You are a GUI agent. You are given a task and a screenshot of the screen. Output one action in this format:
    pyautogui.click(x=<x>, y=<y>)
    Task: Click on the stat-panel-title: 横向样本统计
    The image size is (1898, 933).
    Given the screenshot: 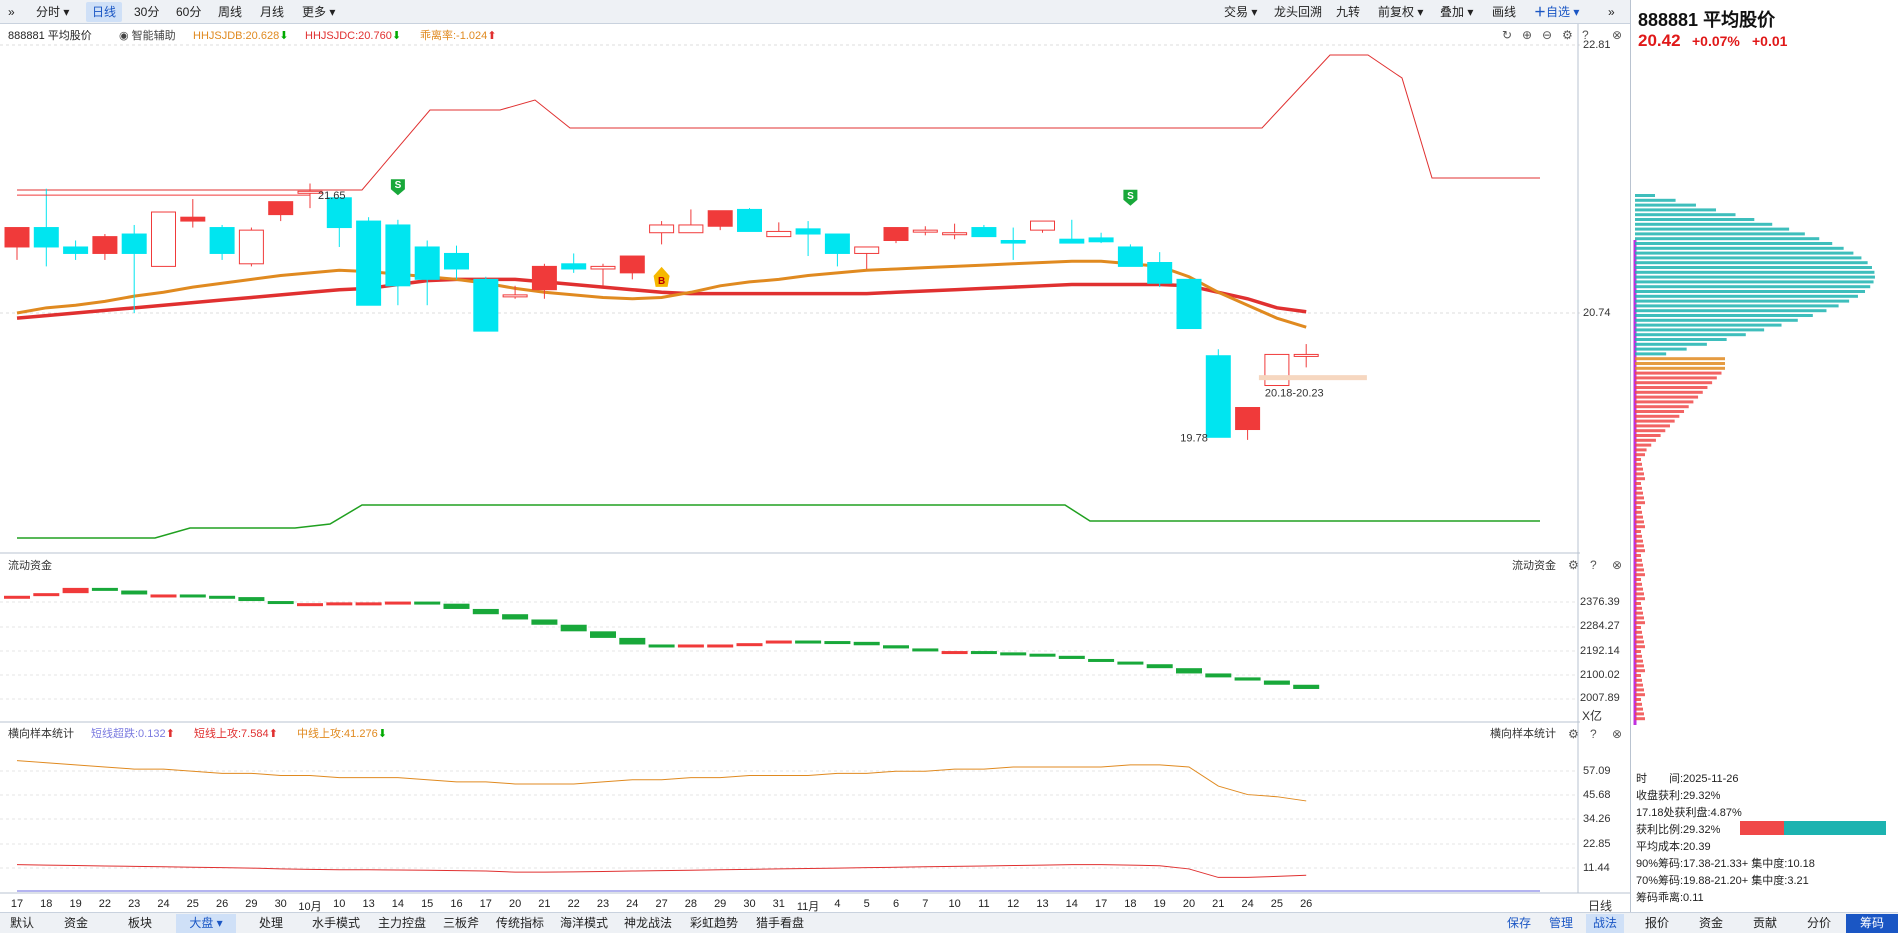 What is the action you would take?
    pyautogui.click(x=41, y=734)
    